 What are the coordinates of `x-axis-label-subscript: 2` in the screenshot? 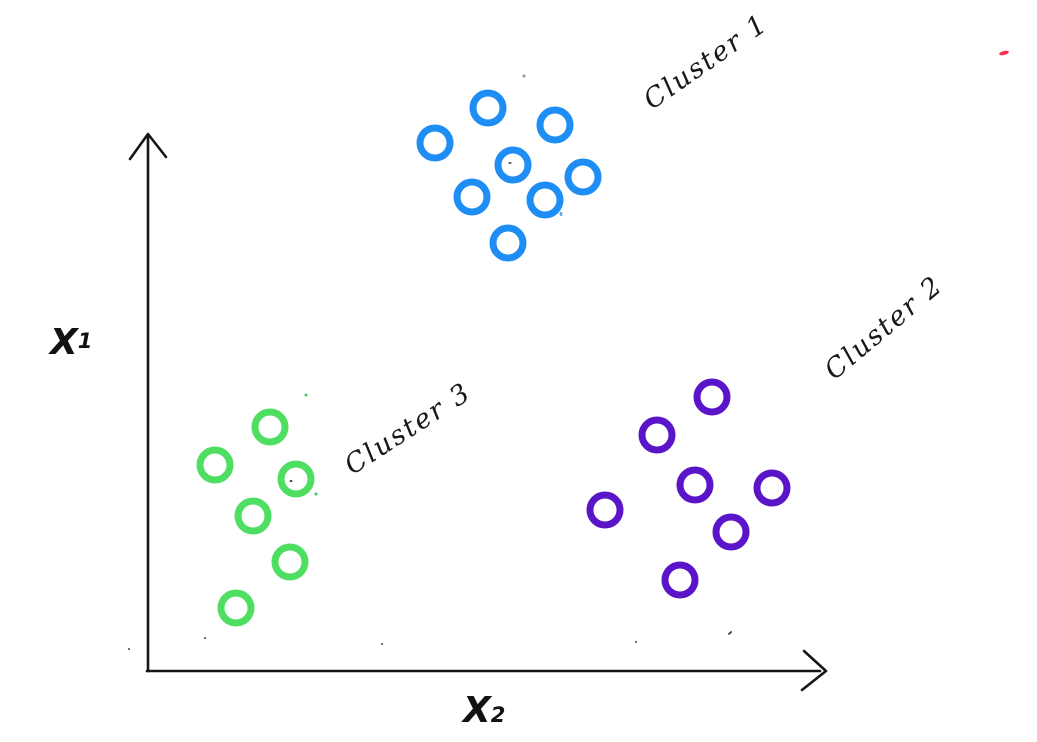 It's located at (498, 715).